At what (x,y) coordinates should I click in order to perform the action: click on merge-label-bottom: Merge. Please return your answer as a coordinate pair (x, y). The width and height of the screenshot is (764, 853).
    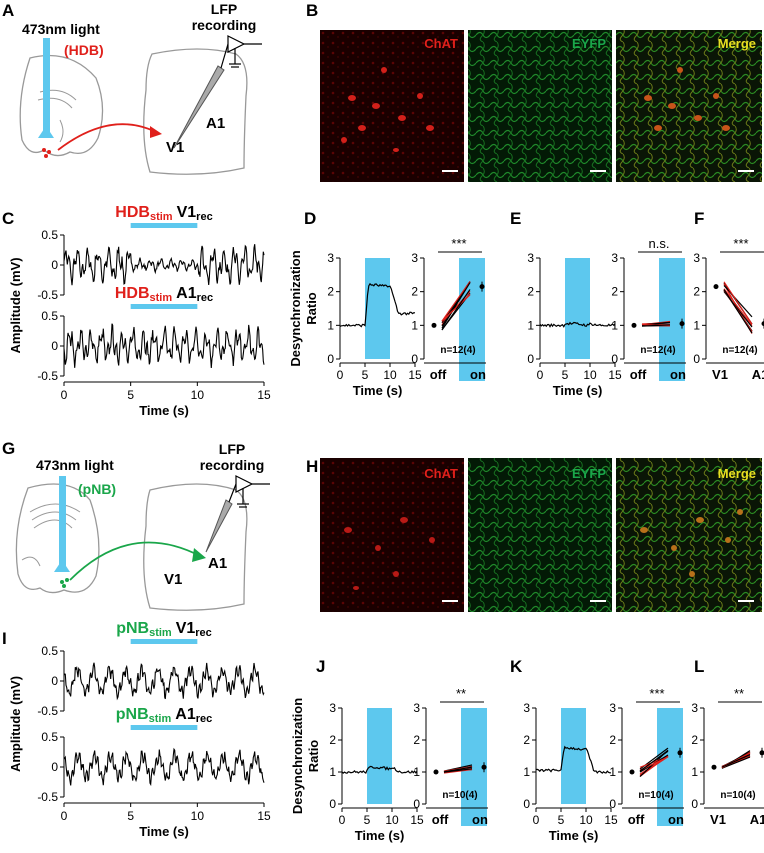
    Looking at the image, I should click on (737, 473).